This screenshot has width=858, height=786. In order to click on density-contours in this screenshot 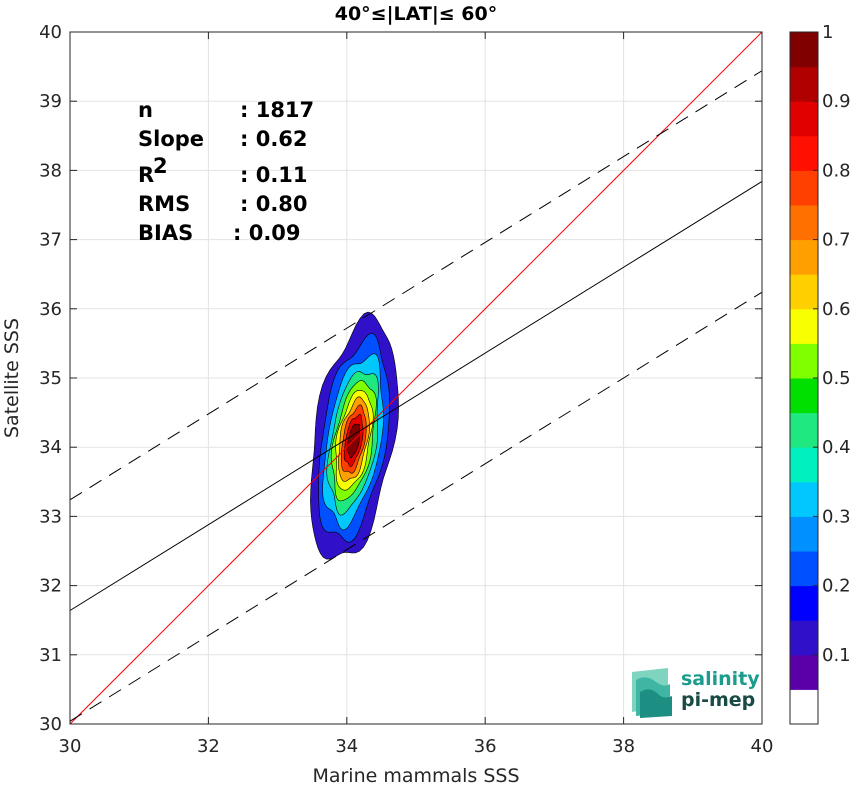, I will do `click(354, 435)`.